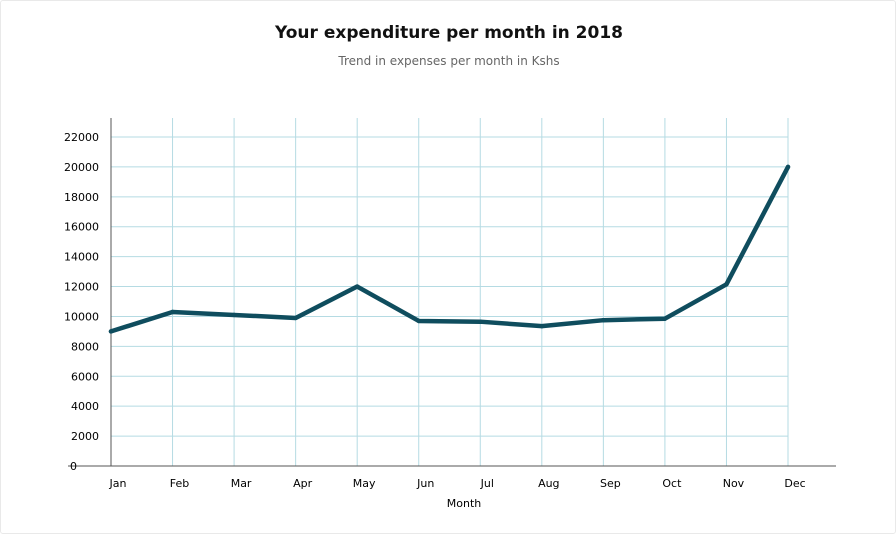  What do you see at coordinates (85, 346) in the screenshot?
I see `y-tick-label: 8000` at bounding box center [85, 346].